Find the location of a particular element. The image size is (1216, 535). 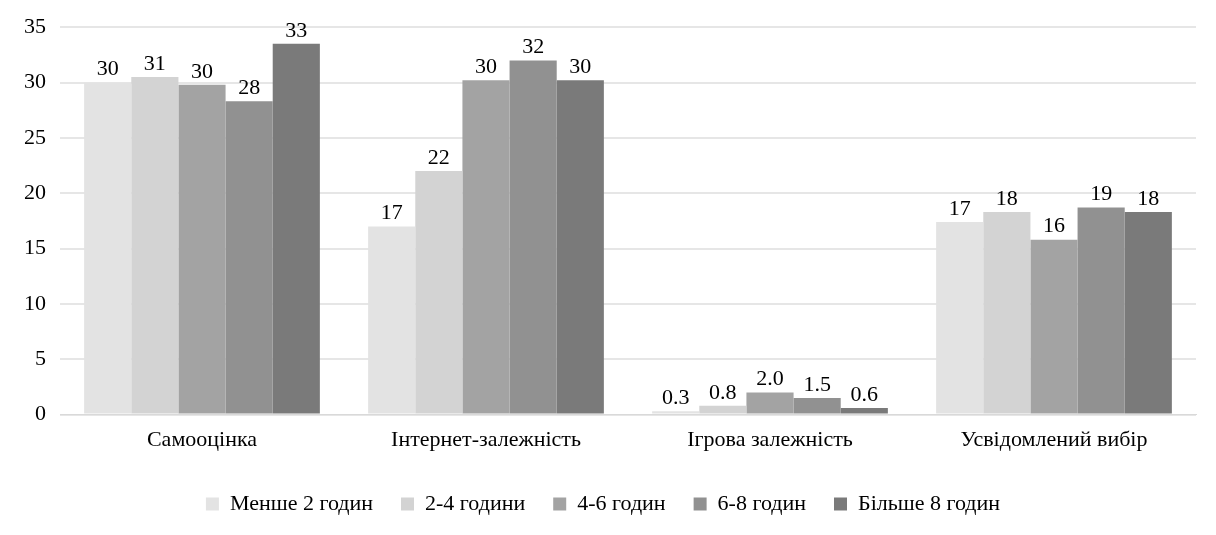

legend-label: 6-8 годин is located at coordinates (762, 502).